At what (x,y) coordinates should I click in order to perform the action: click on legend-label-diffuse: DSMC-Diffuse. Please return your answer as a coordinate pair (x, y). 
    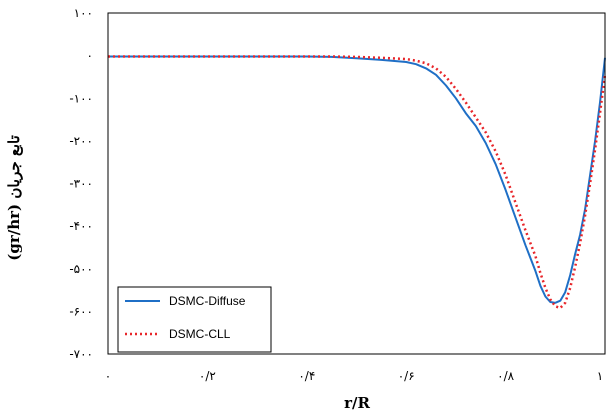
    Looking at the image, I should click on (207, 301).